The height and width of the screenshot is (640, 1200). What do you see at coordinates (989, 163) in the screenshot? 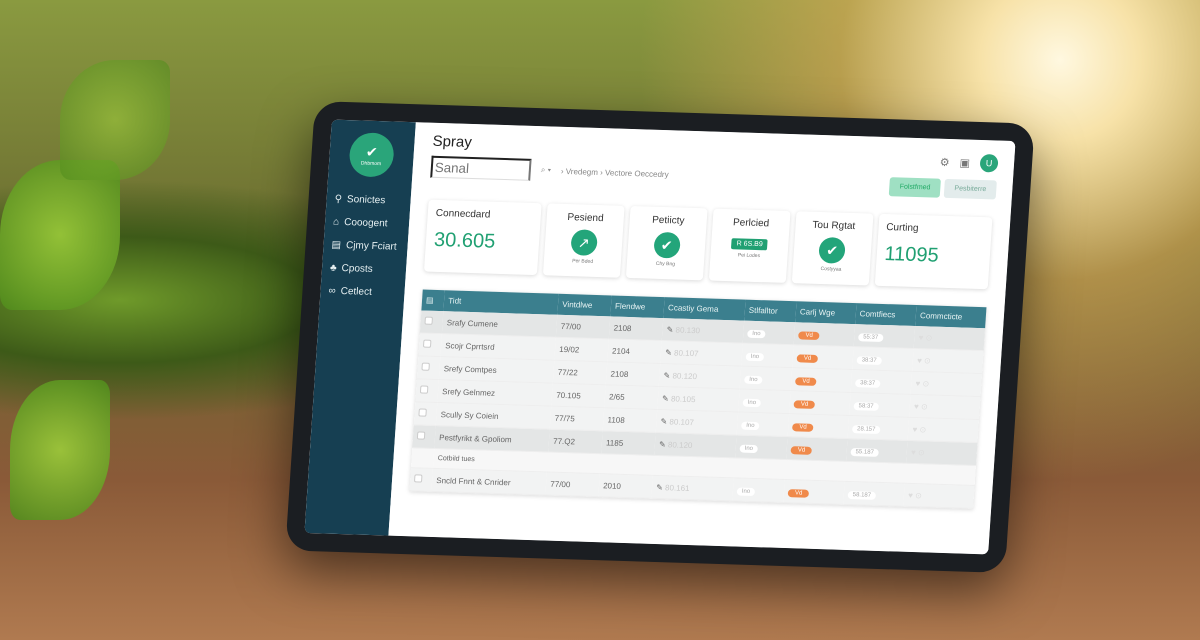
I see `avatar: U` at bounding box center [989, 163].